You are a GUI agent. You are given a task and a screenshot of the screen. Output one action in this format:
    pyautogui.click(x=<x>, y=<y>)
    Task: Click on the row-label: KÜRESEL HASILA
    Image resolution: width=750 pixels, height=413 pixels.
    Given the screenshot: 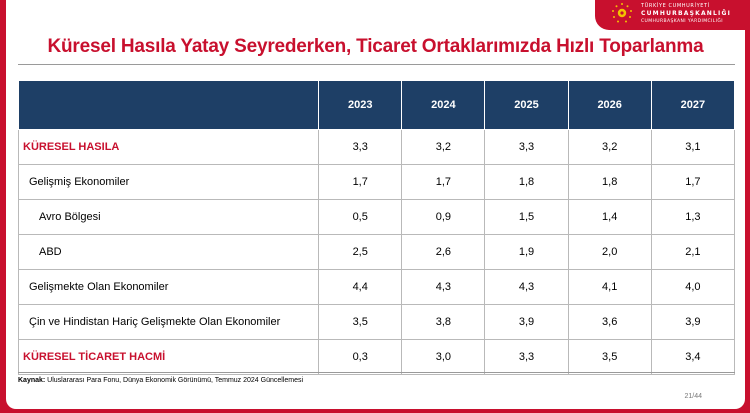 What is the action you would take?
    pyautogui.click(x=168, y=147)
    